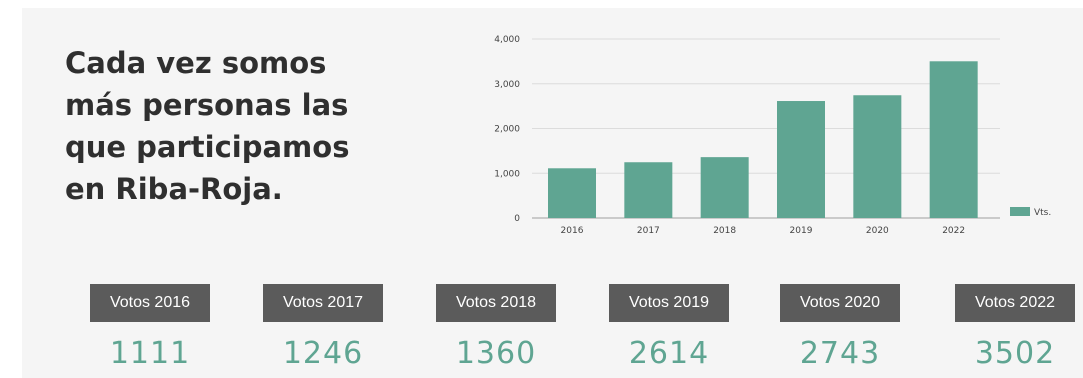 Image resolution: width=1083 pixels, height=378 pixels. I want to click on stat-value: 1360, so click(496, 353).